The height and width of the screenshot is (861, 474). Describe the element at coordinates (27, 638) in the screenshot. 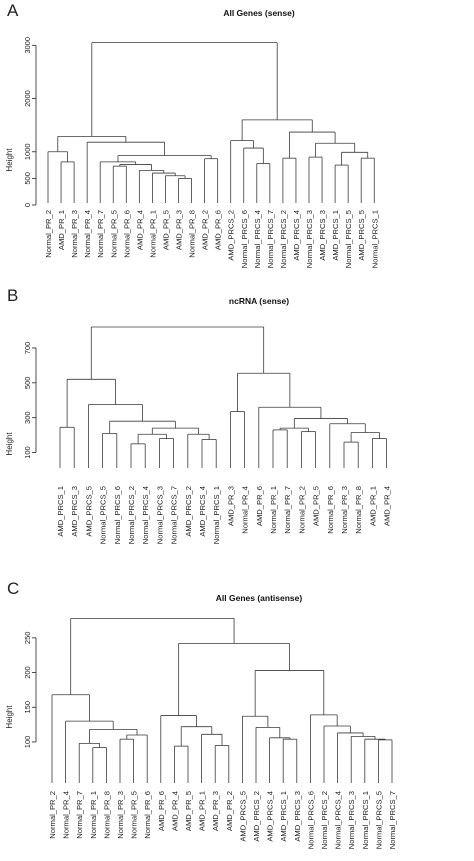

I see `y-tick-label: 250` at that location.